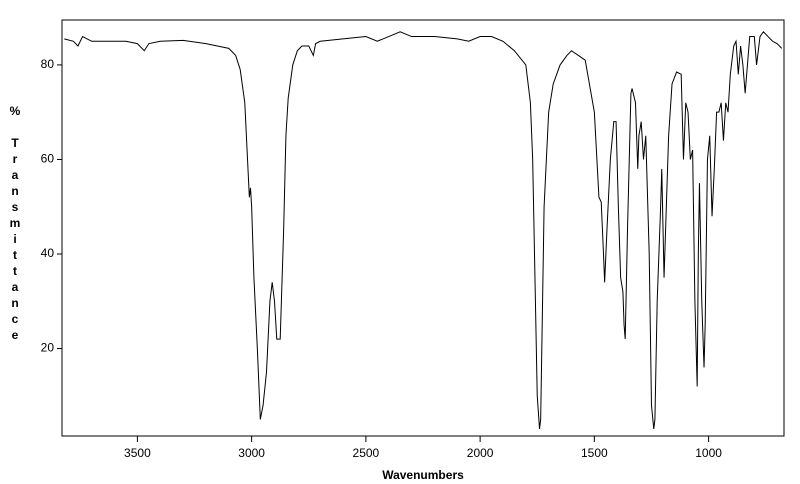 The width and height of the screenshot is (800, 484). Describe the element at coordinates (48, 253) in the screenshot. I see `y-tick-label: 40` at that location.